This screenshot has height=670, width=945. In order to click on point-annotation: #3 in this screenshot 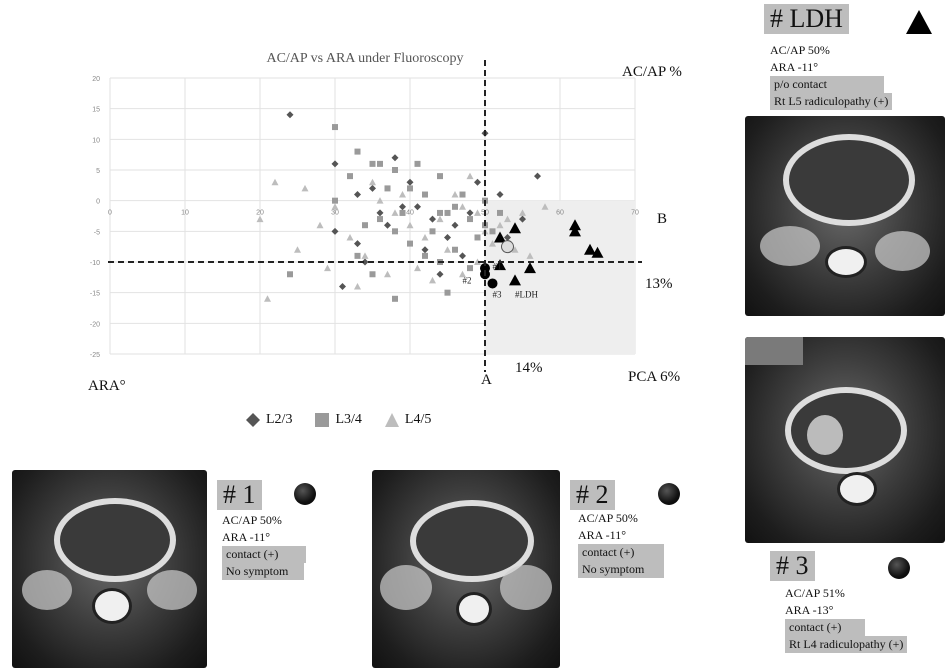, I will do `click(498, 295)`.